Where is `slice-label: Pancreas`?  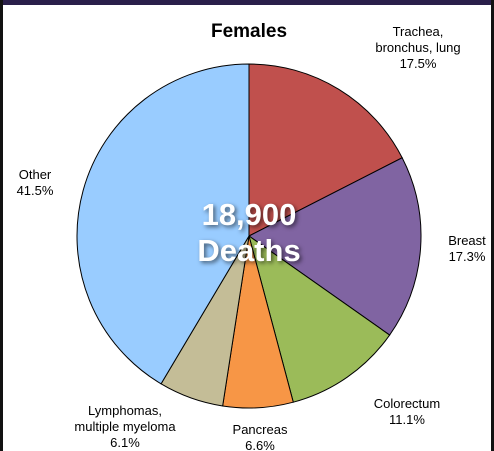 slice-label: Pancreas is located at coordinates (260, 429).